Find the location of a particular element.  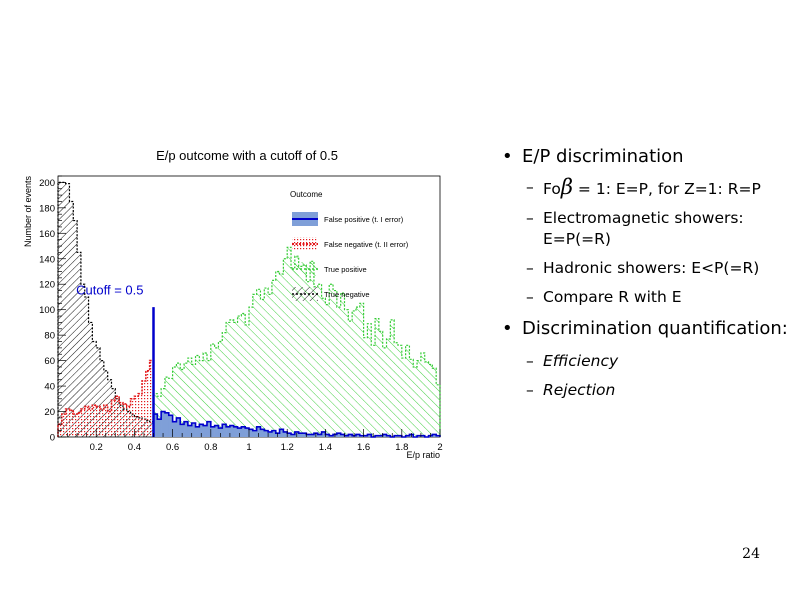

subbullet-rejection: – Rejection is located at coordinates (647, 390).